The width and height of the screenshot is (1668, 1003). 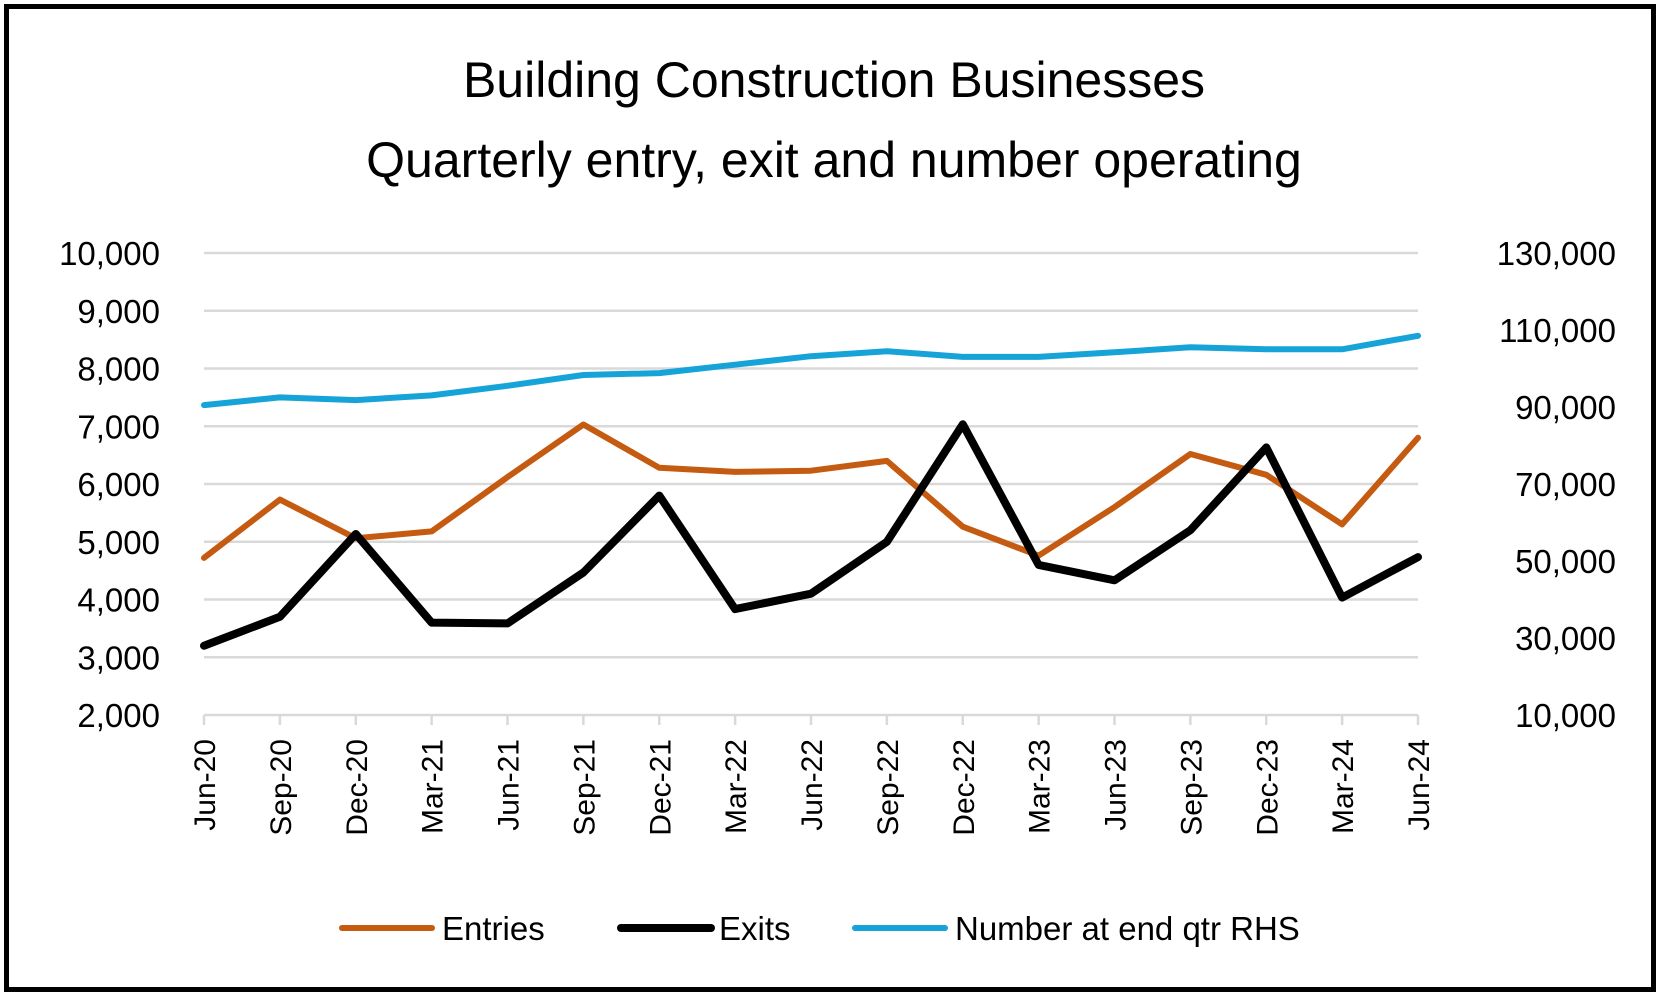 What do you see at coordinates (118, 426) in the screenshot?
I see `left-tick-label: 7,000` at bounding box center [118, 426].